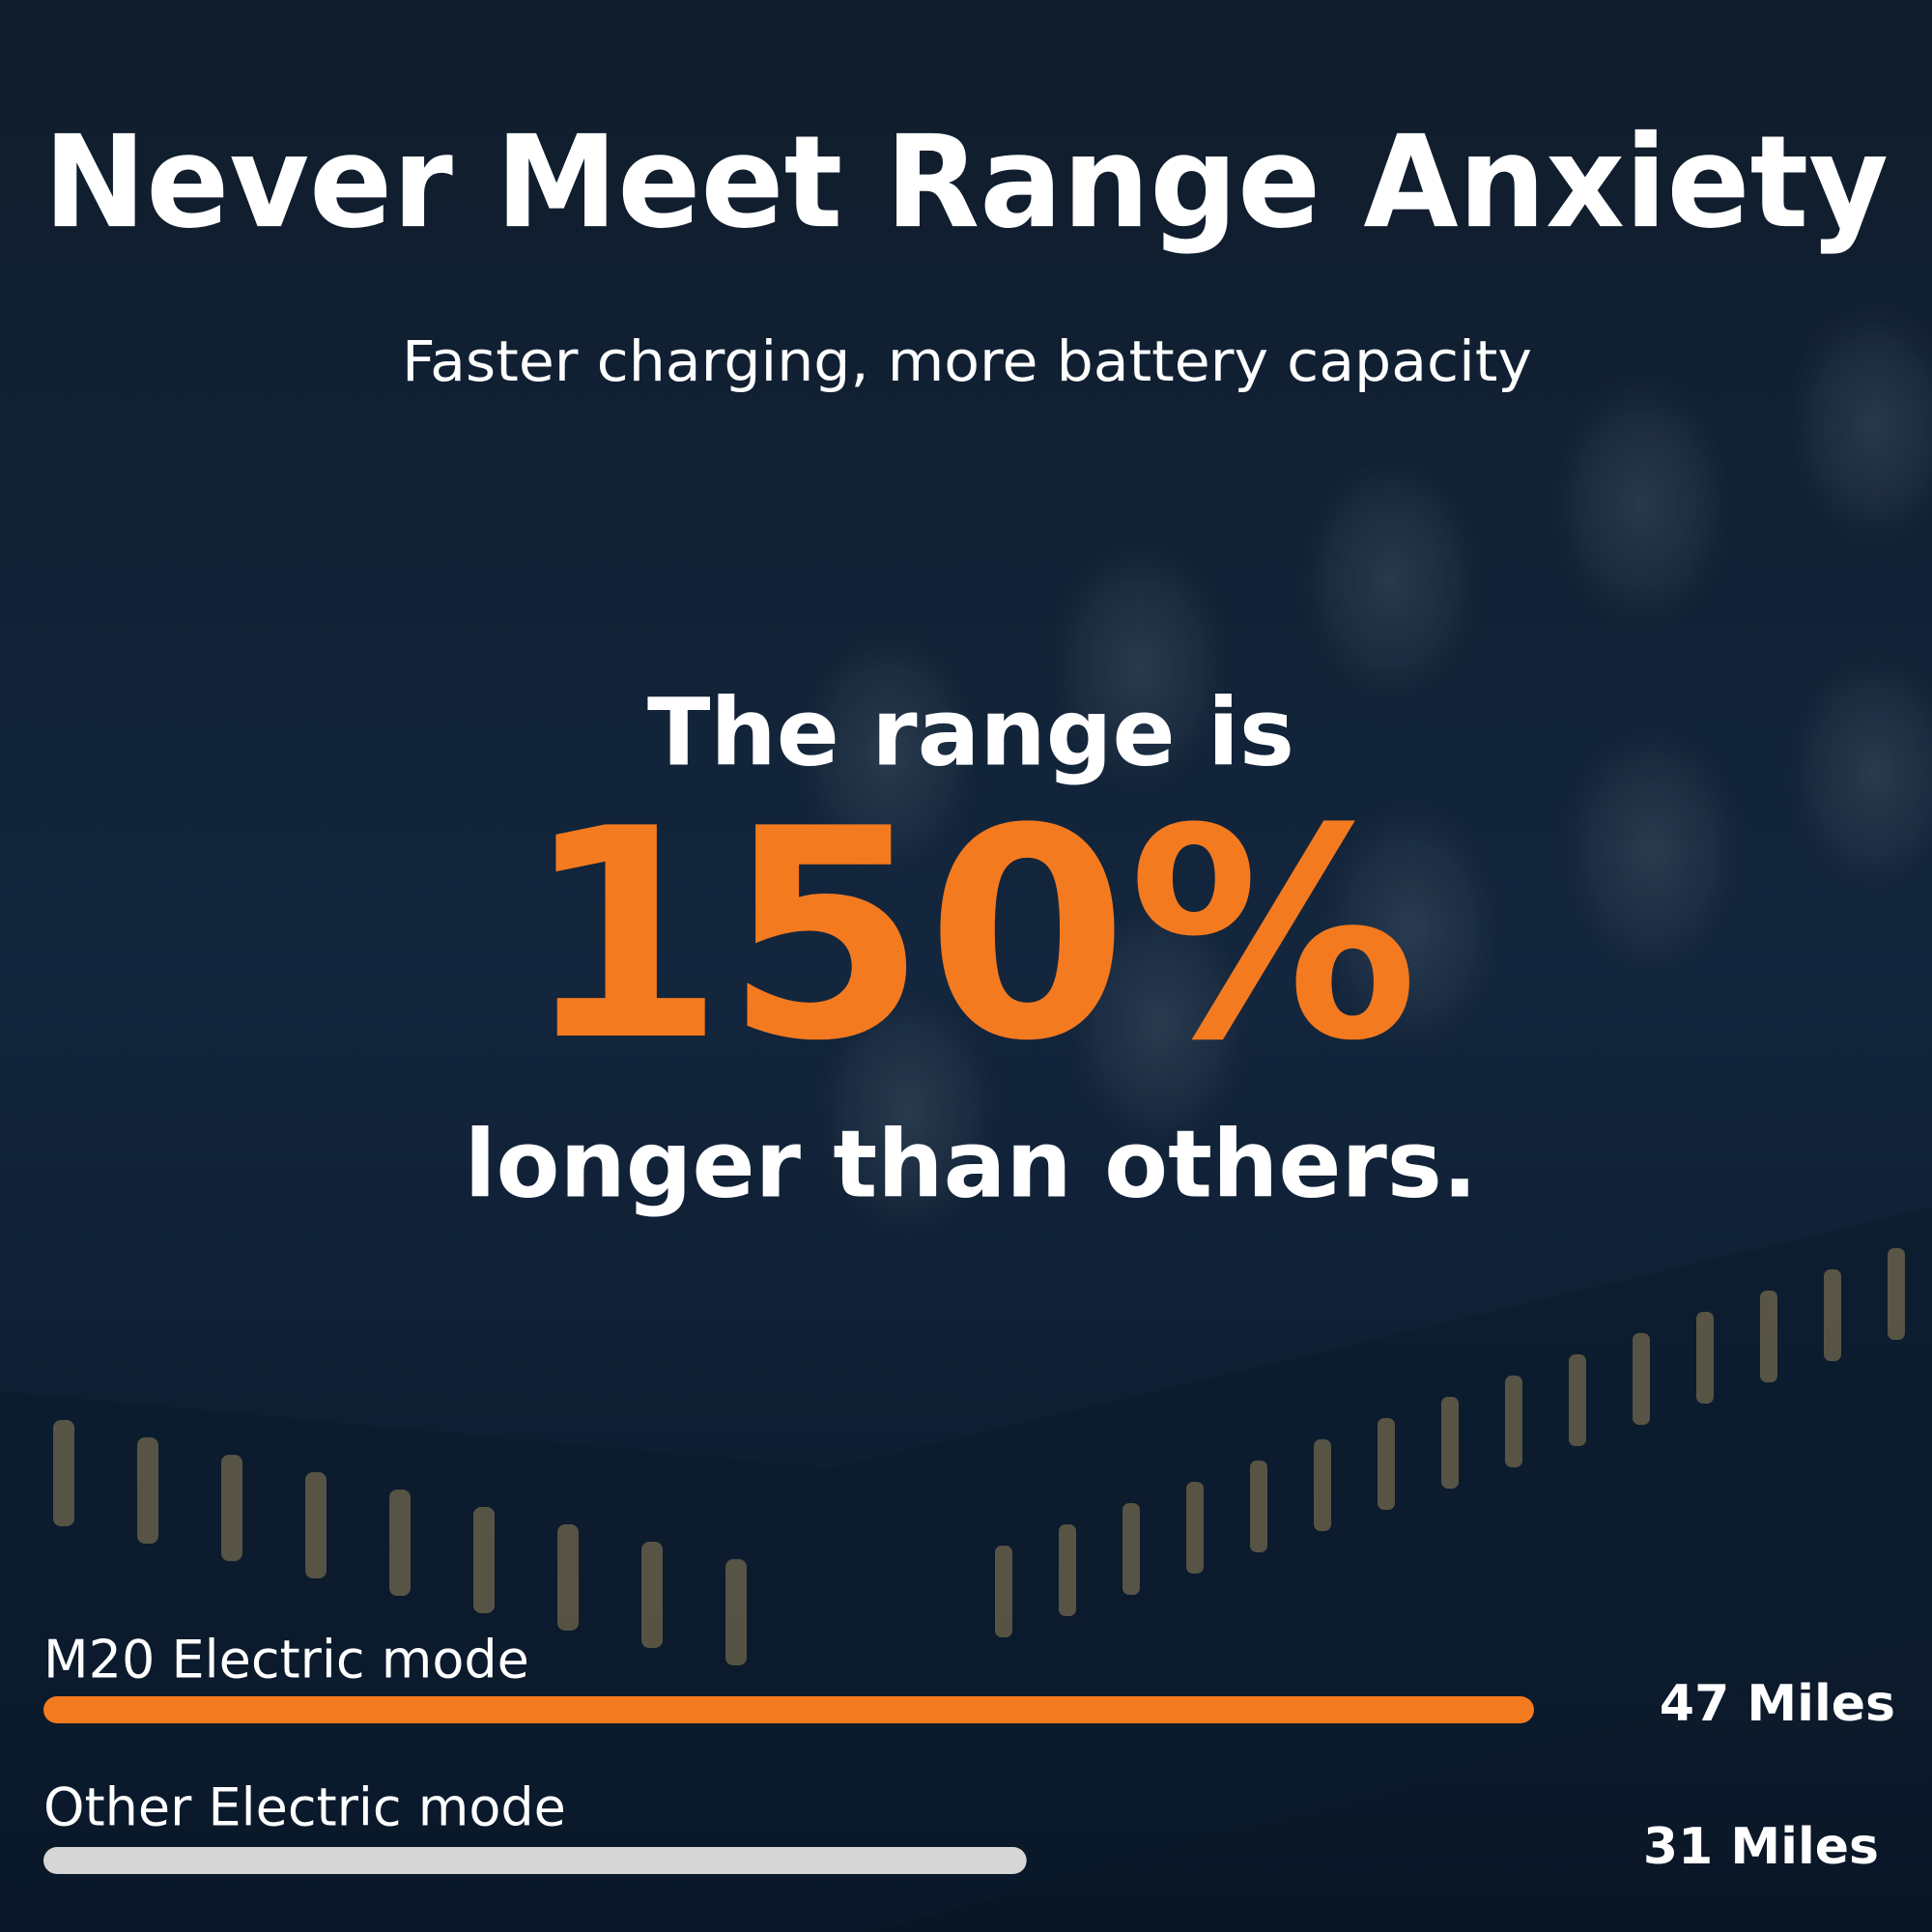  Describe the element at coordinates (971, 935) in the screenshot. I see `highlight-number: 150%` at that location.